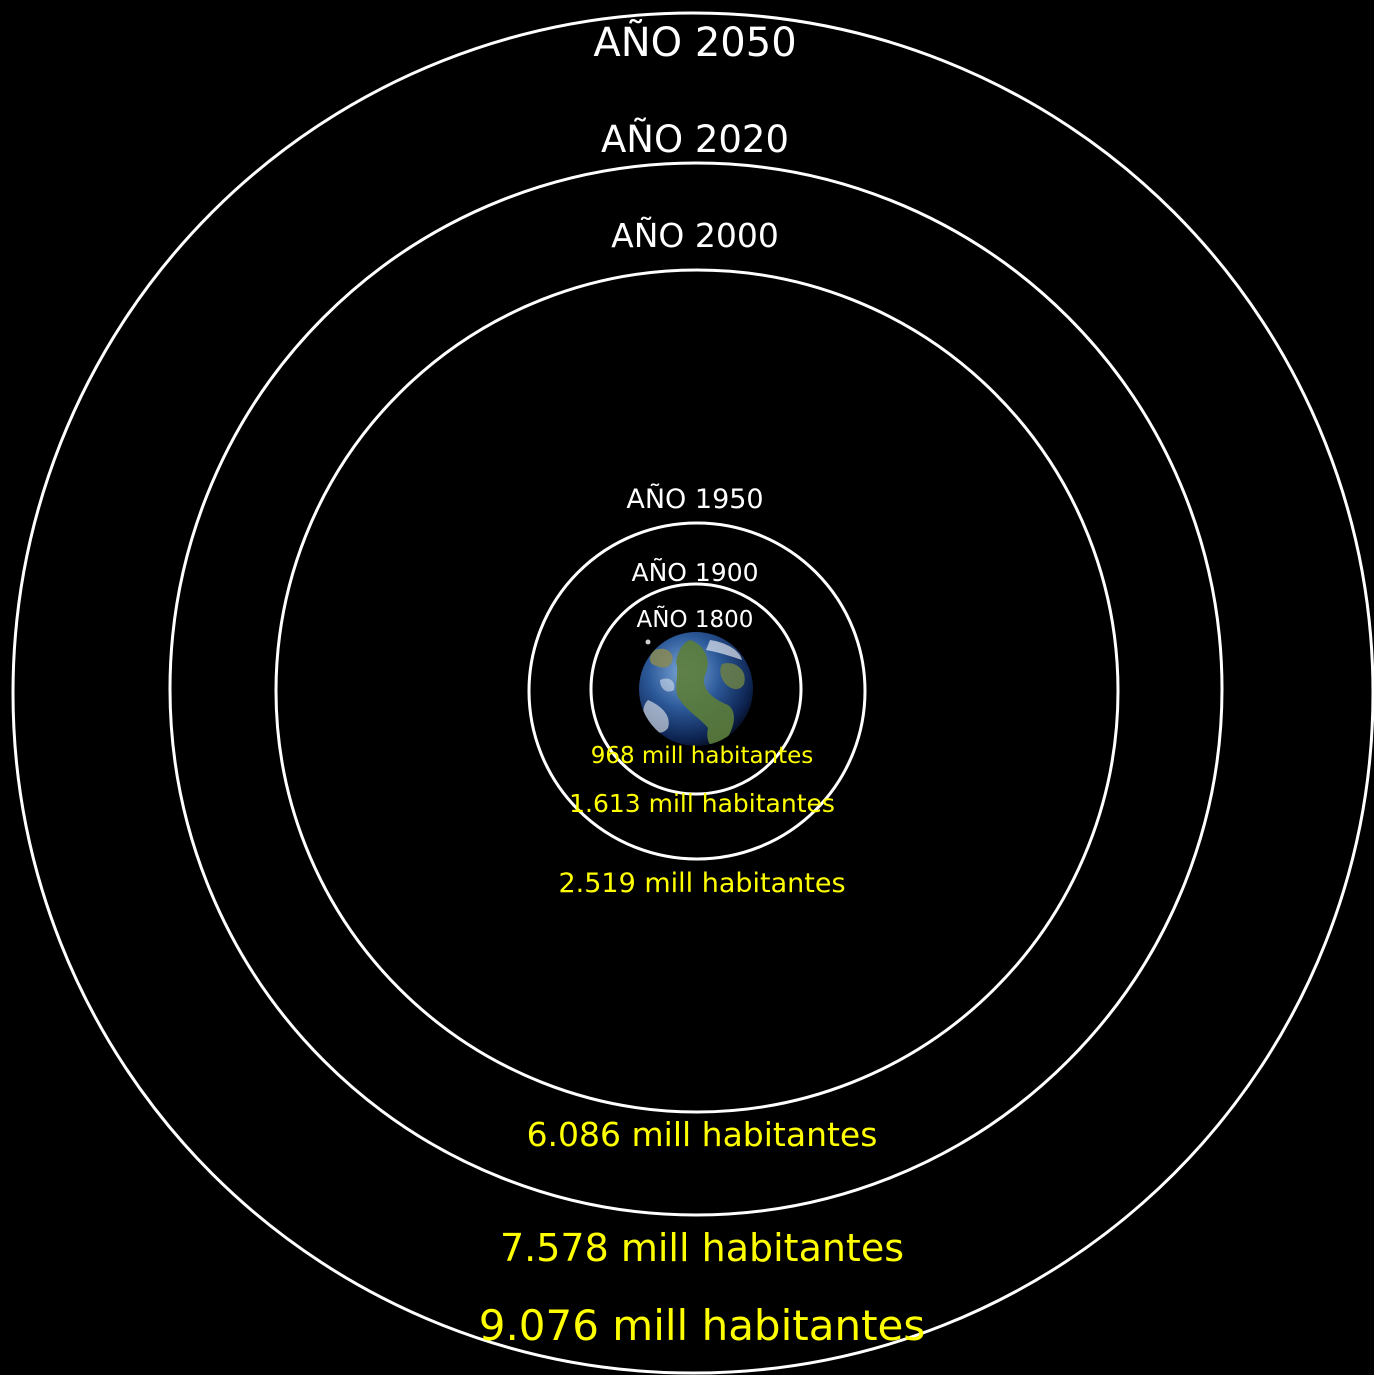  What do you see at coordinates (695, 139) in the screenshot?
I see `year-label-2020: AÑO 2020` at bounding box center [695, 139].